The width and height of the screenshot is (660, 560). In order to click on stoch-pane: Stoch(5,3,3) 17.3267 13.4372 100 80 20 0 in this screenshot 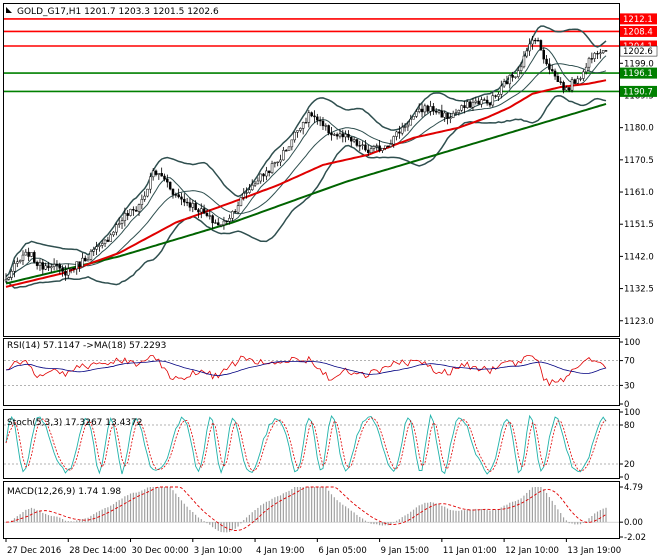, I will do `click(321, 445)`.